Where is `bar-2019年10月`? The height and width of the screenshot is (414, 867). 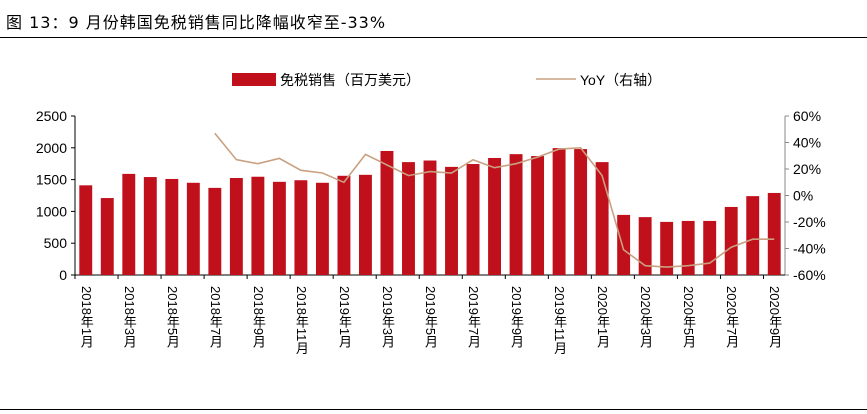
bar-2019年10月 is located at coordinates (538, 215).